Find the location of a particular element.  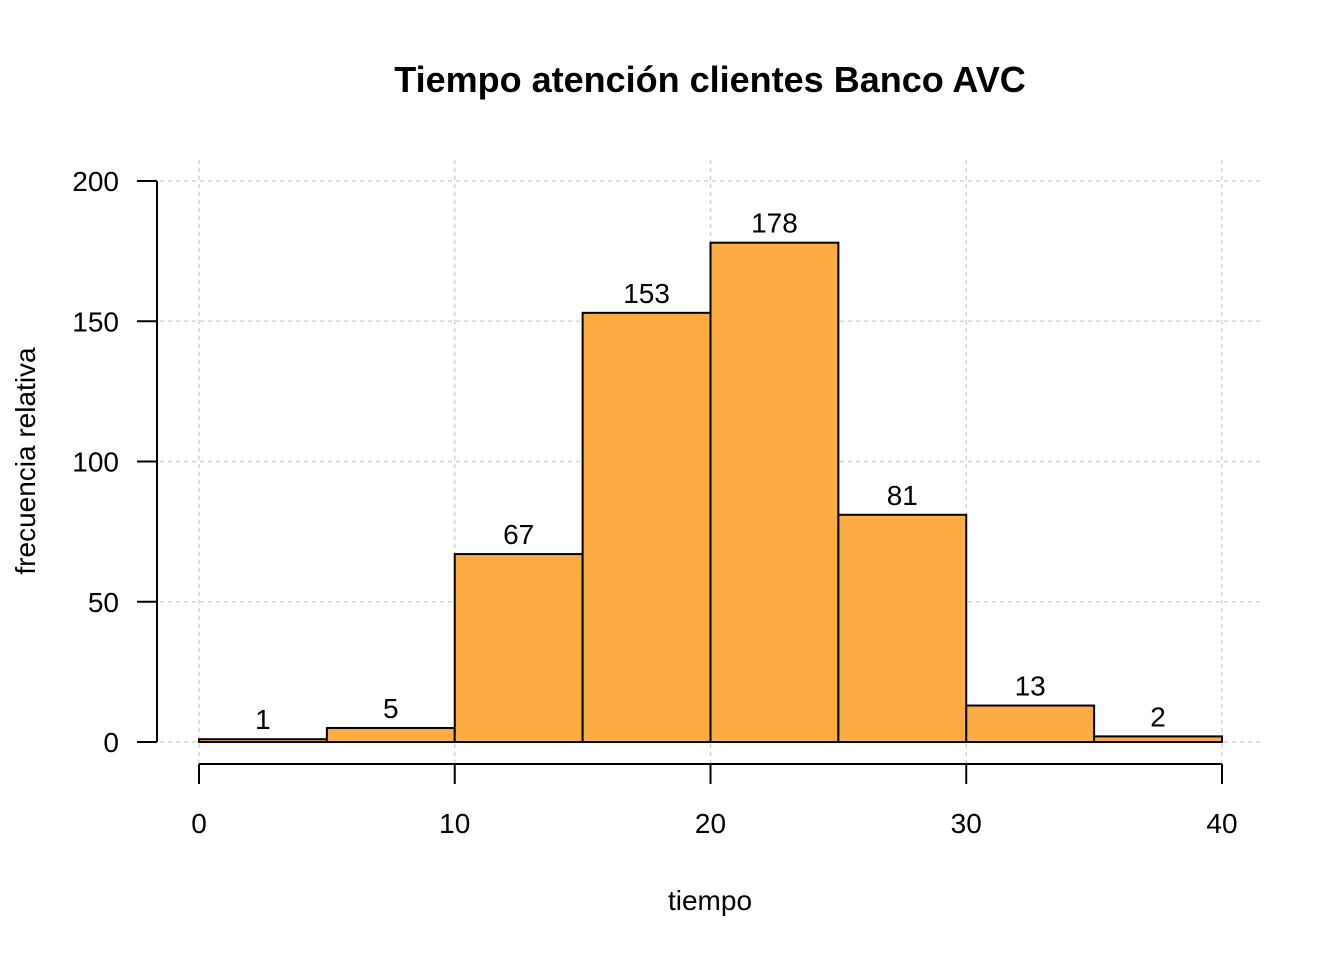

data-label-5: 81 is located at coordinates (902, 495).